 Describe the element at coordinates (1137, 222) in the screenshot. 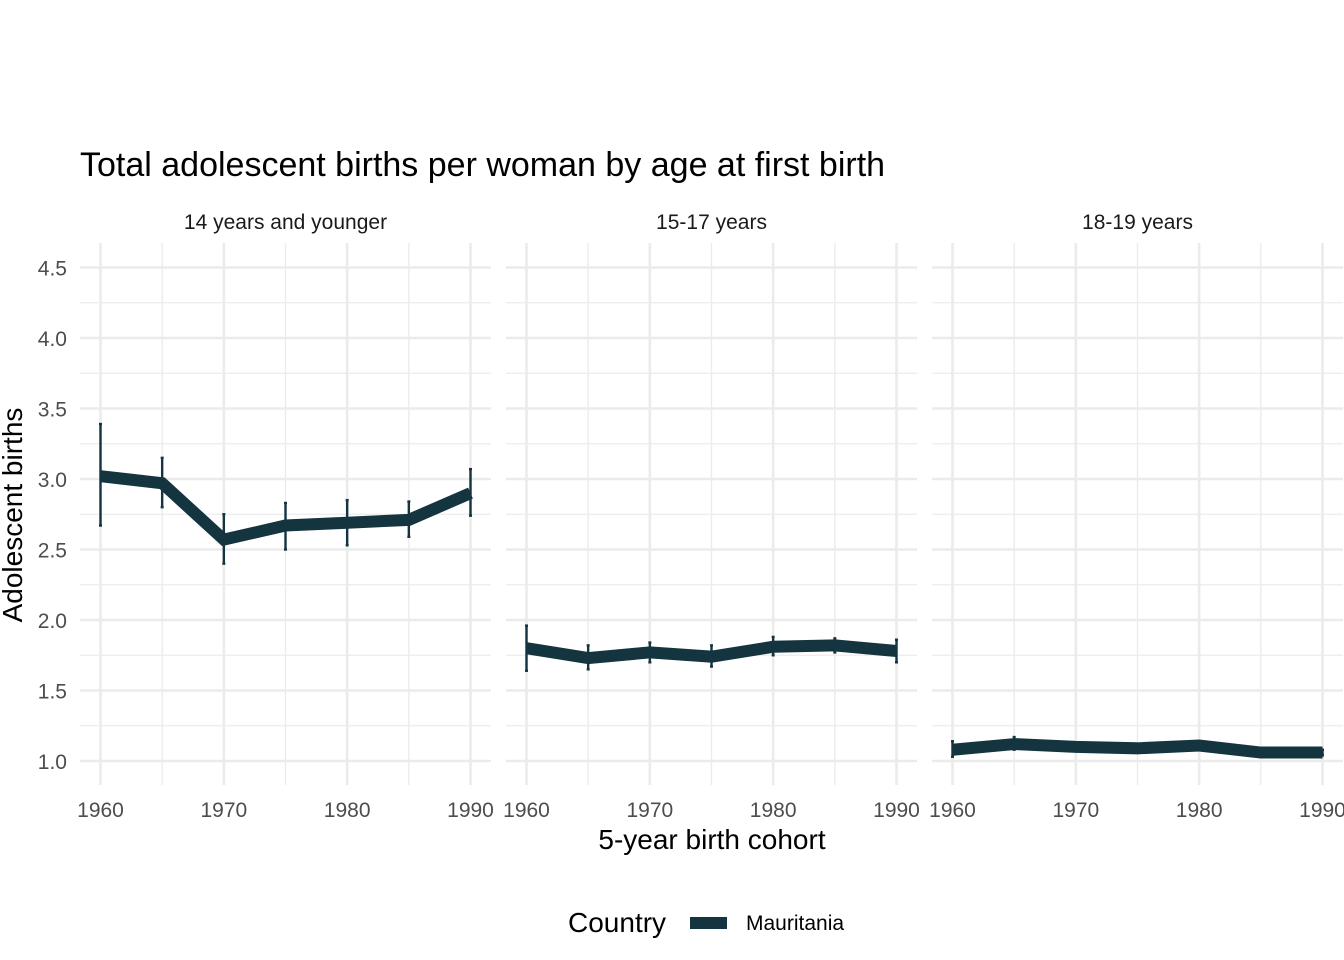

I see `panel-strip-label: 18-19 years` at that location.